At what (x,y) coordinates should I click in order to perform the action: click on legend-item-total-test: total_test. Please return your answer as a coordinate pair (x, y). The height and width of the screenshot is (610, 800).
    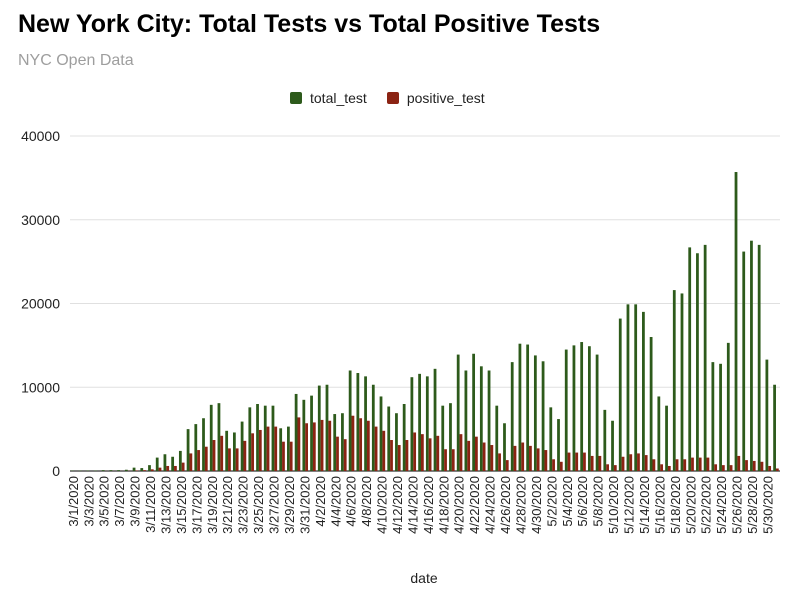
    Looking at the image, I should click on (328, 98).